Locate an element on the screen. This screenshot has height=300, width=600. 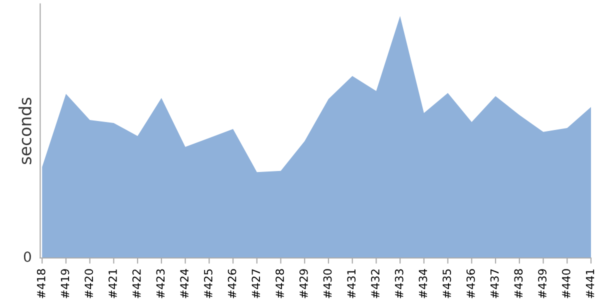
x-tick-label: #434 is located at coordinates (423, 283).